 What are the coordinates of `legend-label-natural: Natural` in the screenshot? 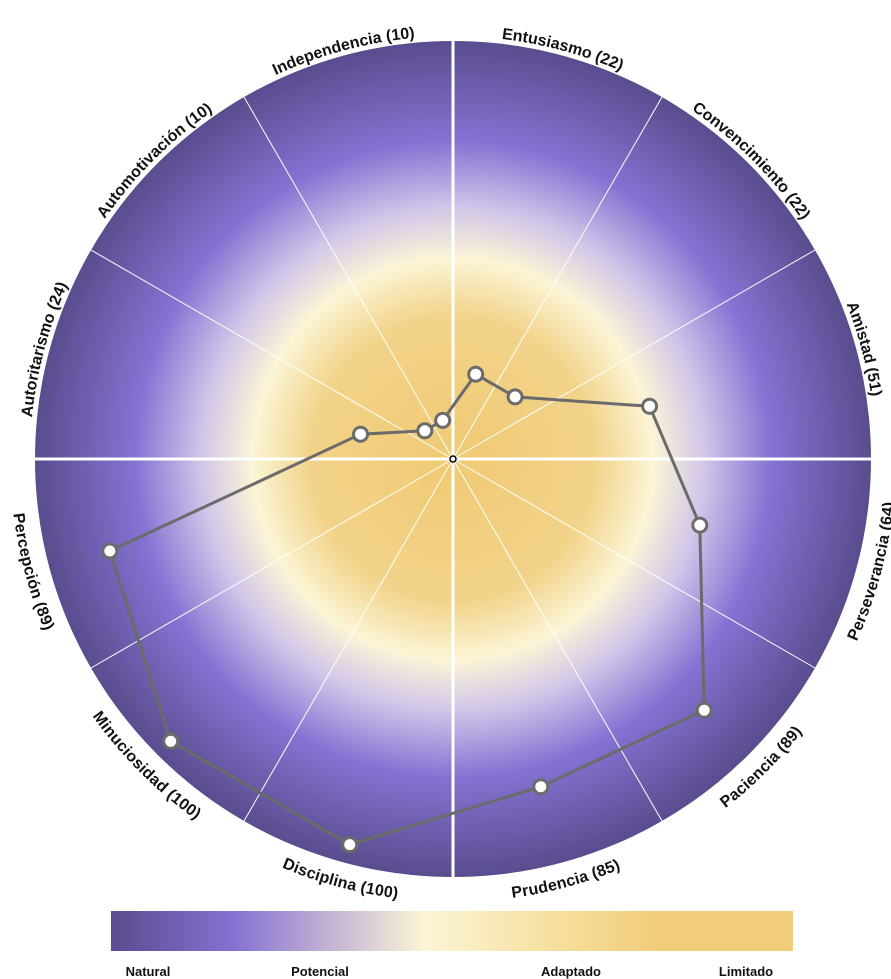 It's located at (148, 971).